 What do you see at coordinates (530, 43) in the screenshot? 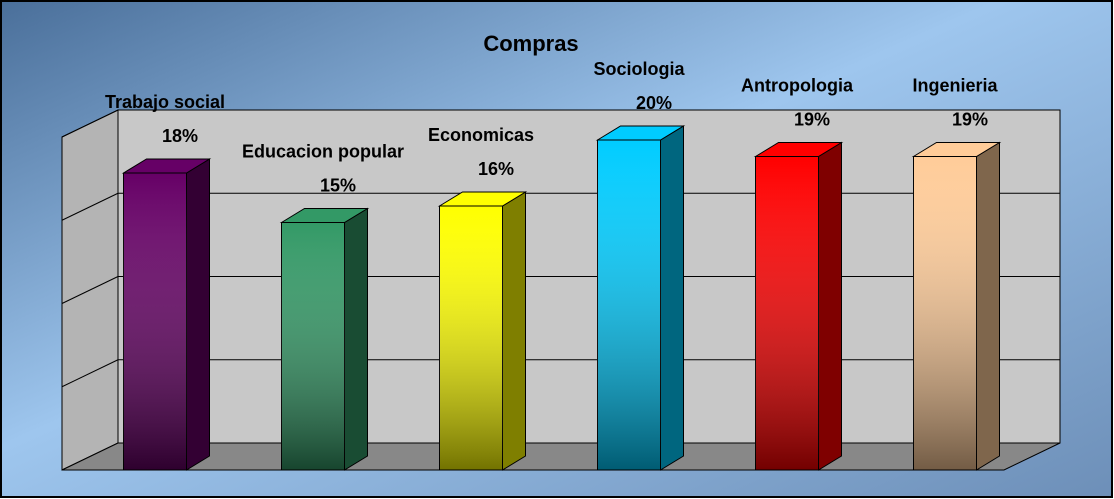
I see `chart-title: Compras` at bounding box center [530, 43].